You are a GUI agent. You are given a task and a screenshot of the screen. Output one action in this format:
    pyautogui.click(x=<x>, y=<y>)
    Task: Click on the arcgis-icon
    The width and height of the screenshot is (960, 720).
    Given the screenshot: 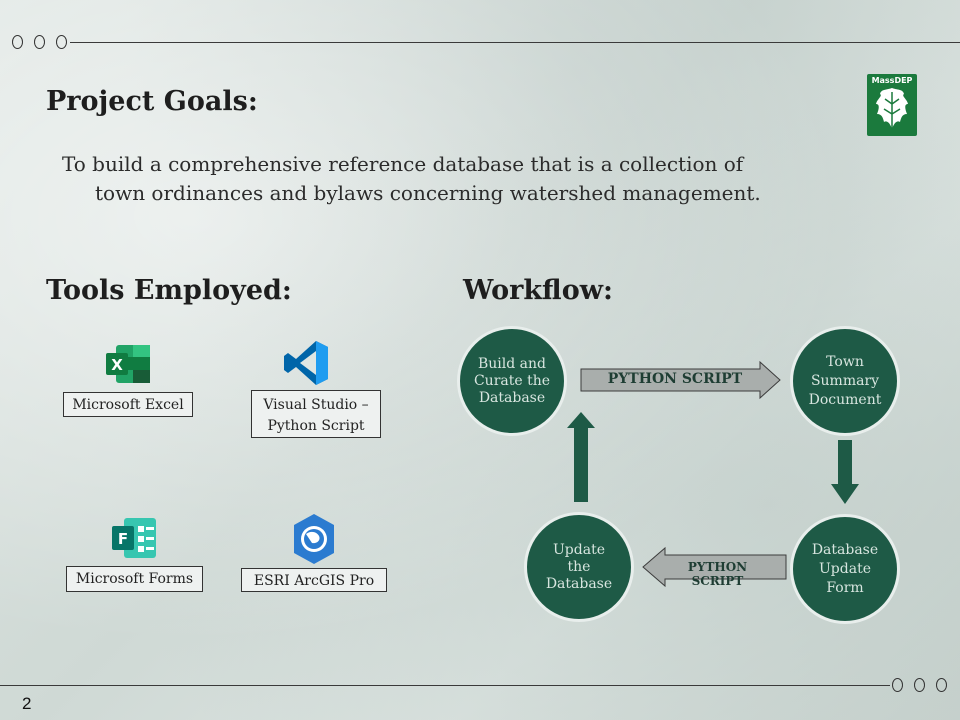 What is the action you would take?
    pyautogui.click(x=314, y=541)
    